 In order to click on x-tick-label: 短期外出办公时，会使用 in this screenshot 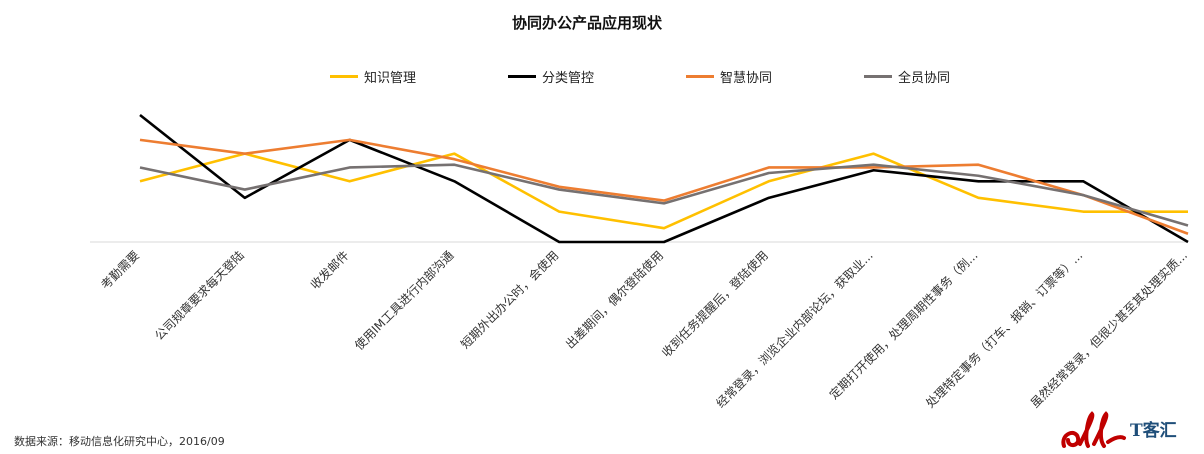, I will do `click(509, 300)`.